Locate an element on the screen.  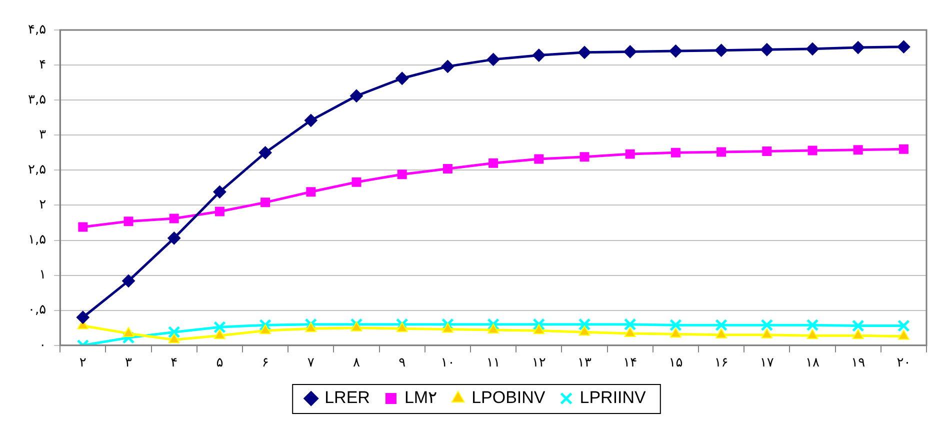
y-tick-label: ۰,۵ is located at coordinates (37, 310).